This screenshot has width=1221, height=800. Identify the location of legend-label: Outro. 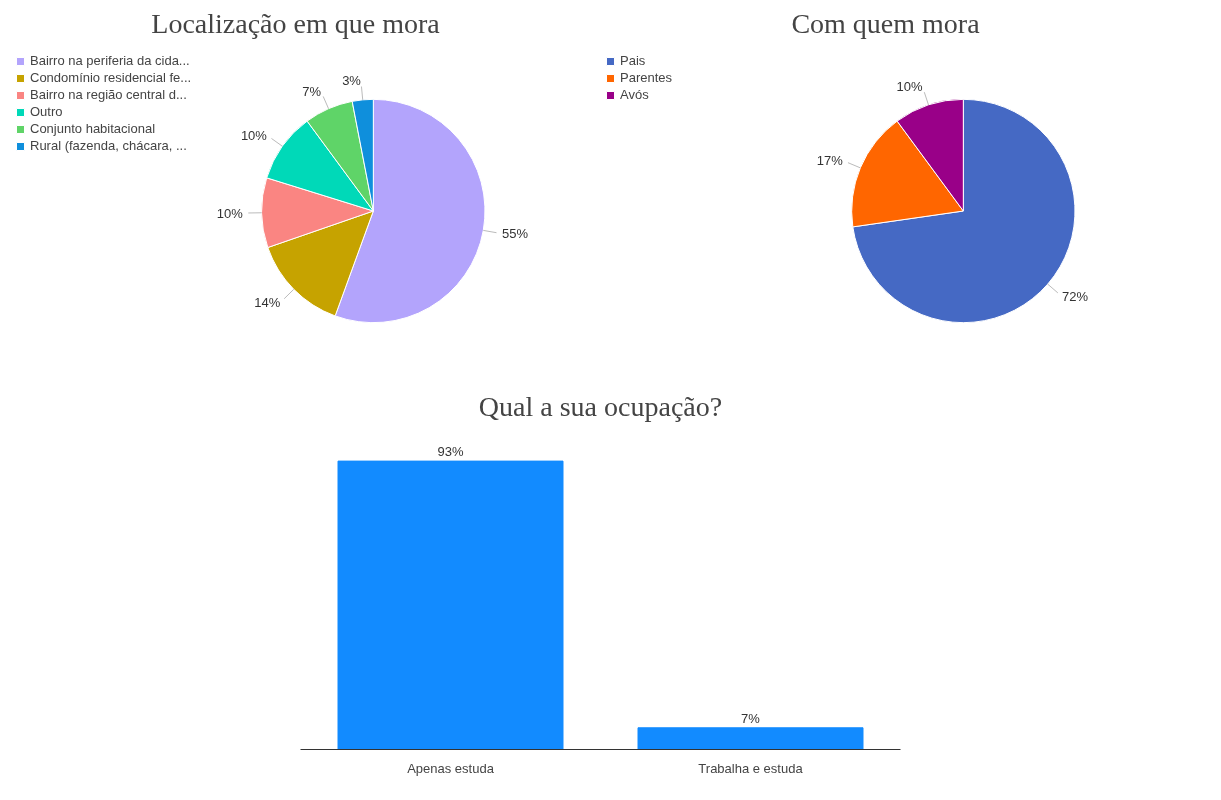
(46, 111).